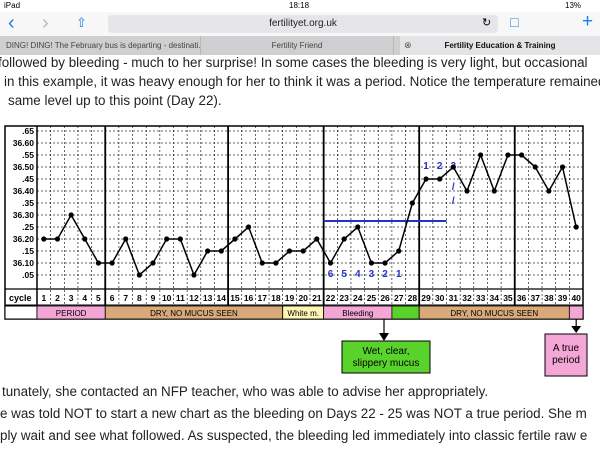 The width and height of the screenshot is (600, 450). I want to click on x-tick-label: 25, so click(372, 298).